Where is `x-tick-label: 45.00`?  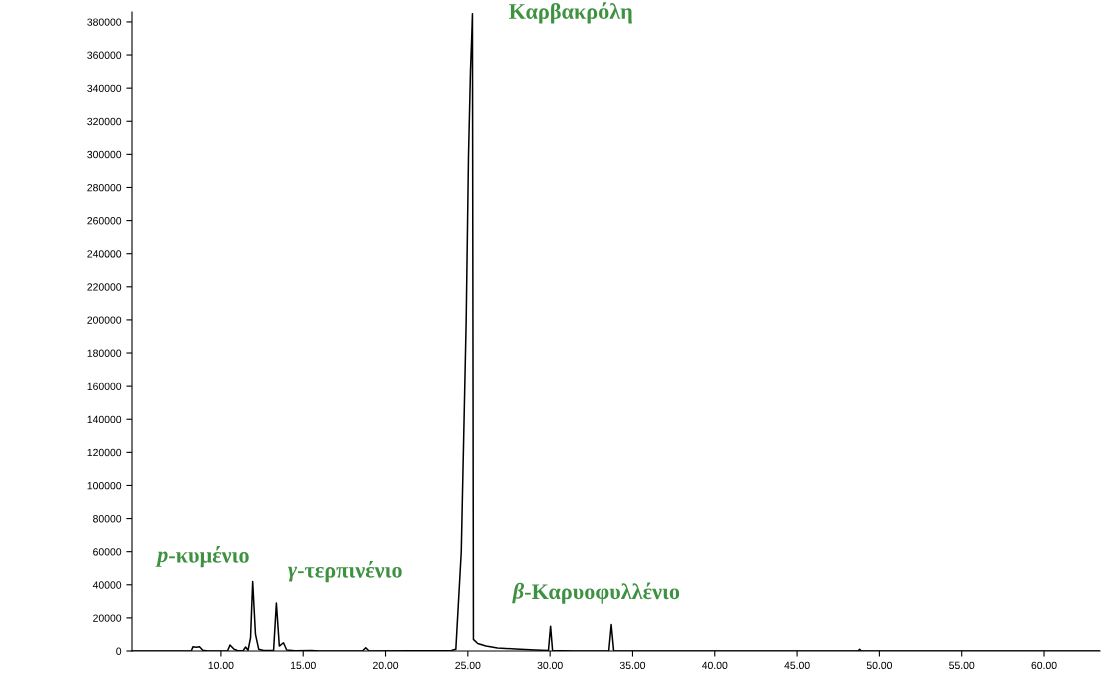
x-tick-label: 45.00 is located at coordinates (797, 665).